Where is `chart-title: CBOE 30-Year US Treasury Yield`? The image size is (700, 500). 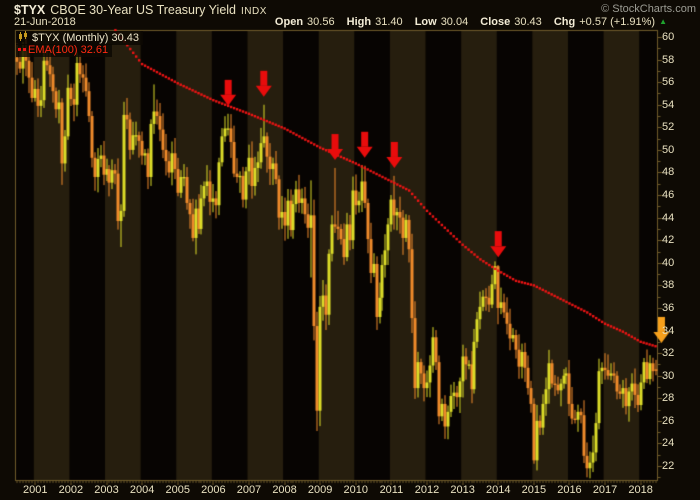
chart-title: CBOE 30-Year US Treasury Yield is located at coordinates (143, 10).